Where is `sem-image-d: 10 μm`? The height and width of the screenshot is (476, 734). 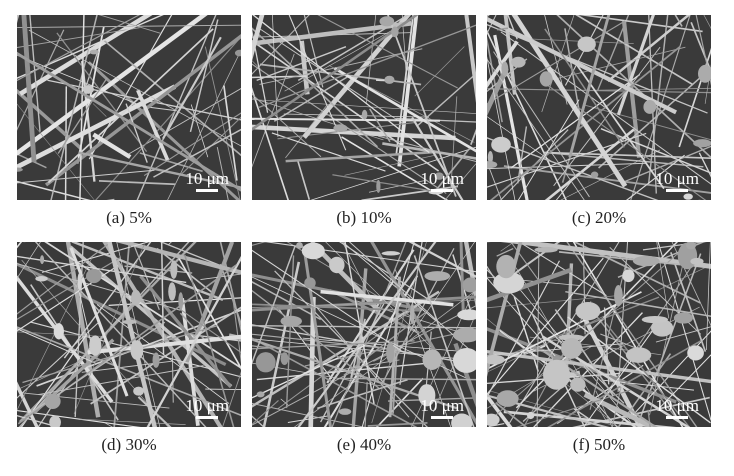
sem-image-d: 10 μm is located at coordinates (129, 334).